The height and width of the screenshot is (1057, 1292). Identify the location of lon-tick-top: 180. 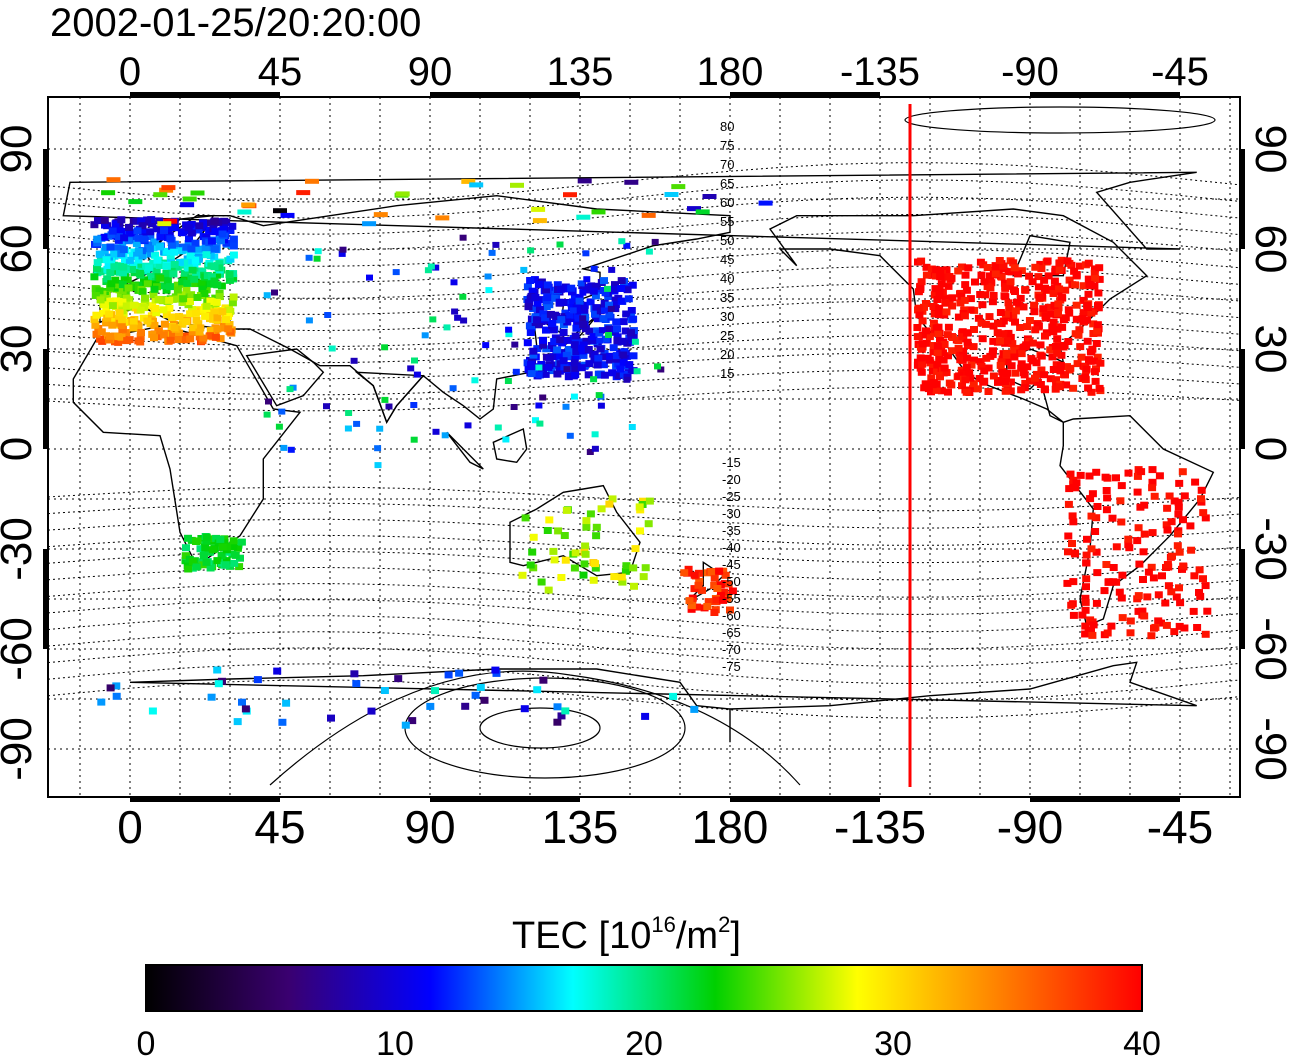
(730, 72).